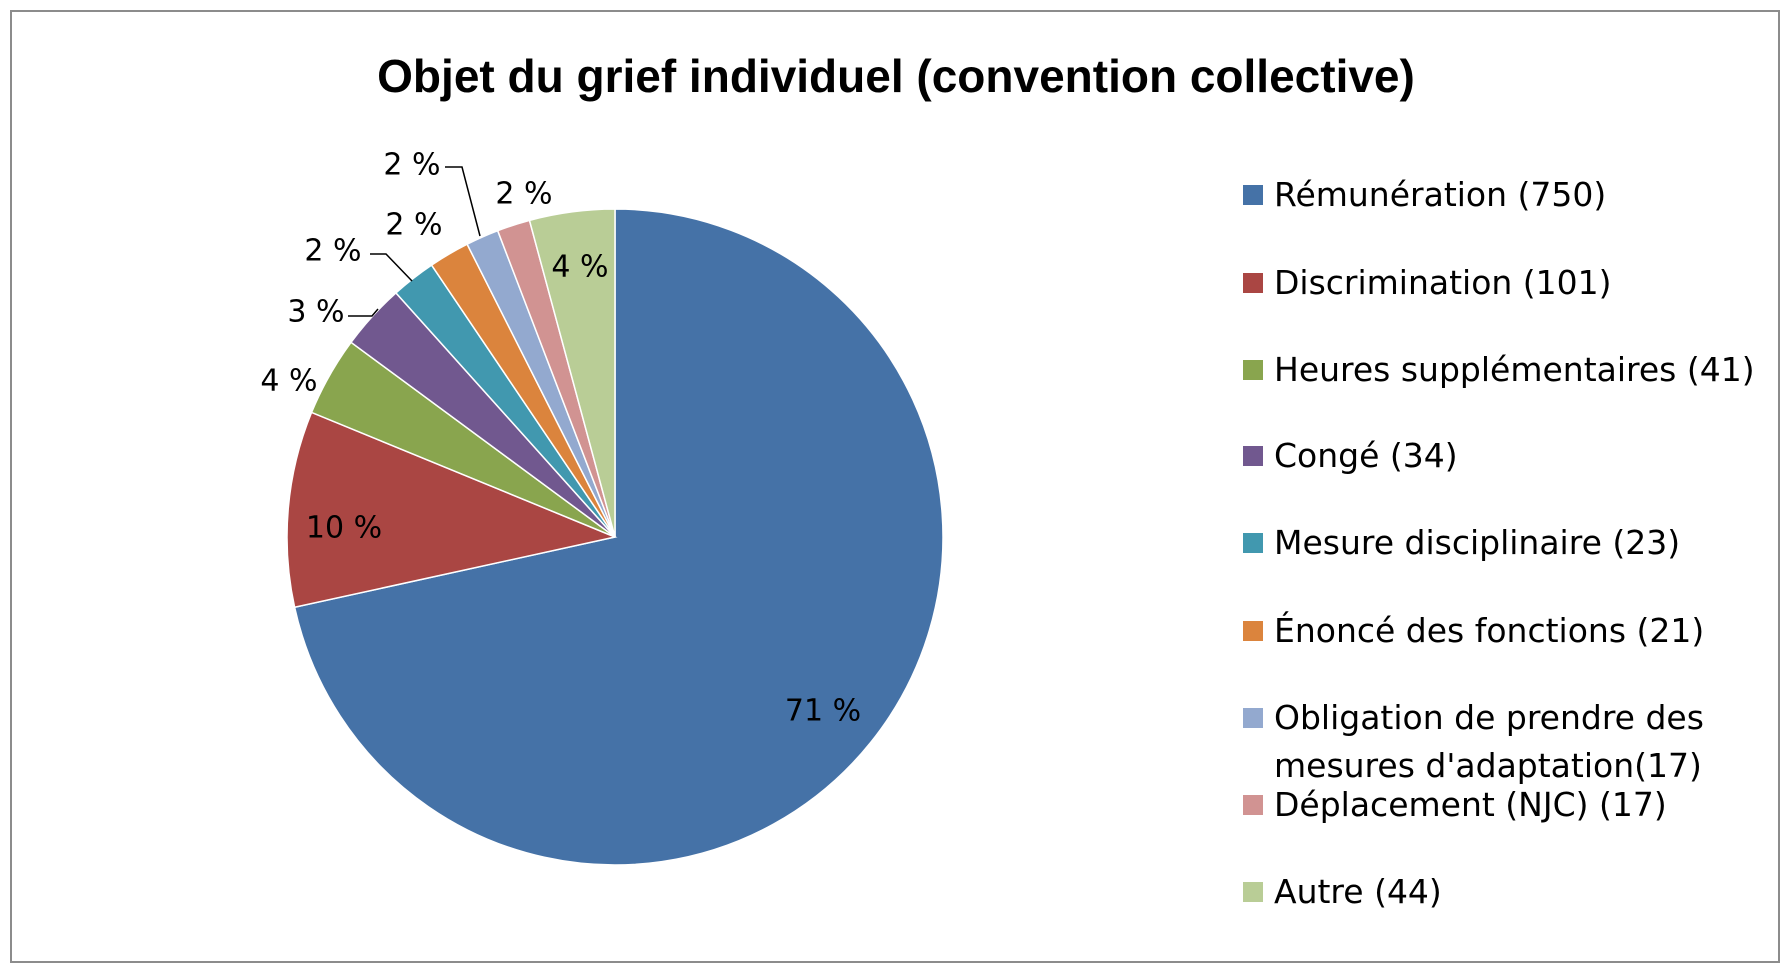 This screenshot has width=1792, height=975. Describe the element at coordinates (579, 267) in the screenshot. I see `data-label-9: 4 %` at that location.